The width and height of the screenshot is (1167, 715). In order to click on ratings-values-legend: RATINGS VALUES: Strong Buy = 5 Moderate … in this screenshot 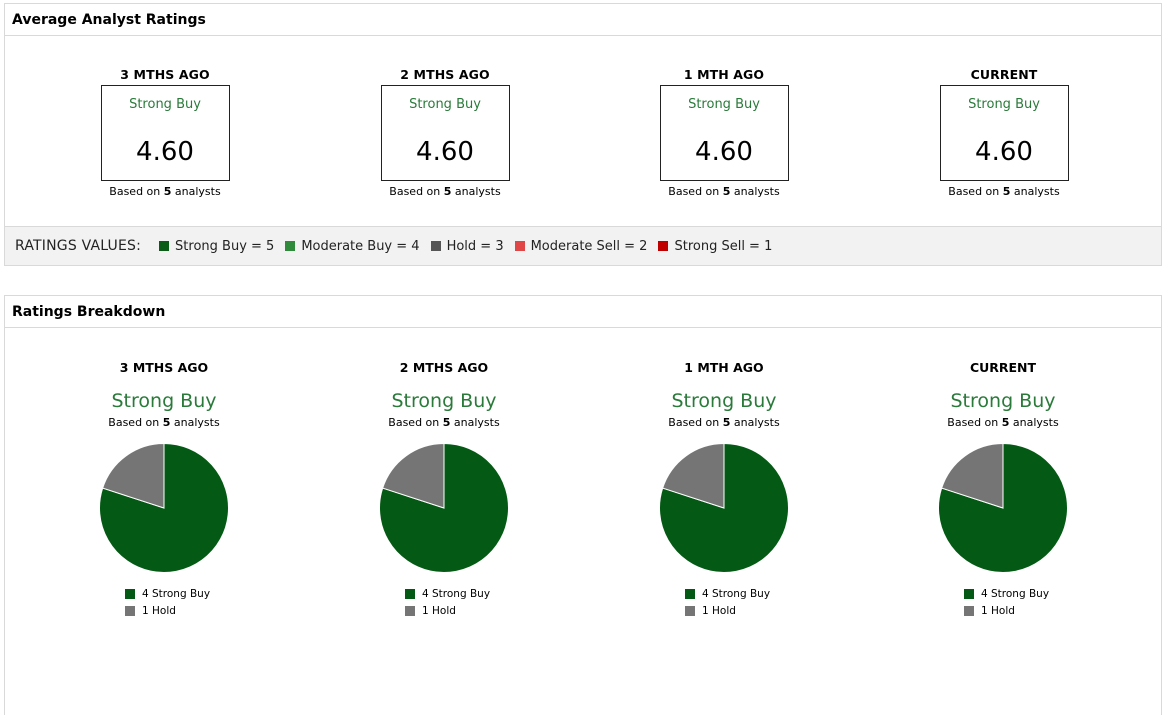, I will do `click(583, 245)`.